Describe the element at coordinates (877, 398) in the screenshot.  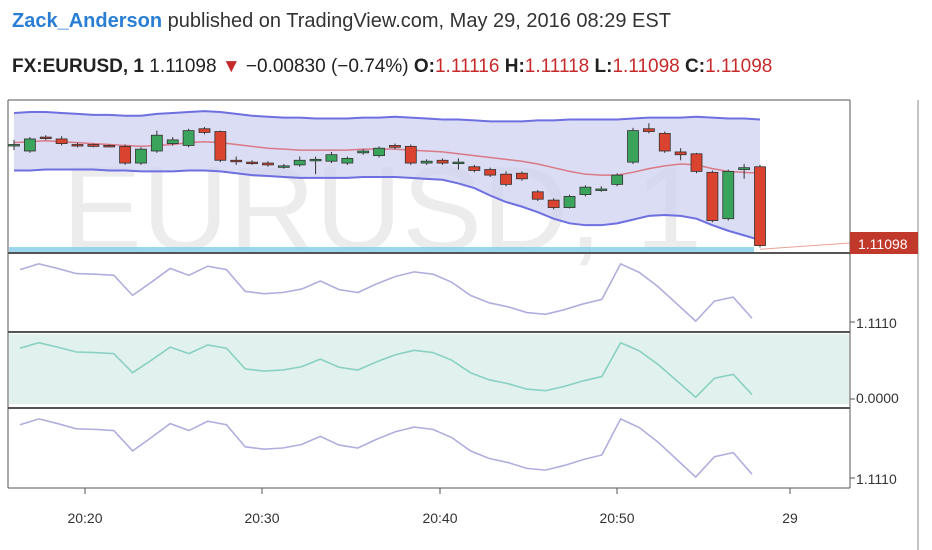
I see `pane2-scale-label: 0.0000` at that location.